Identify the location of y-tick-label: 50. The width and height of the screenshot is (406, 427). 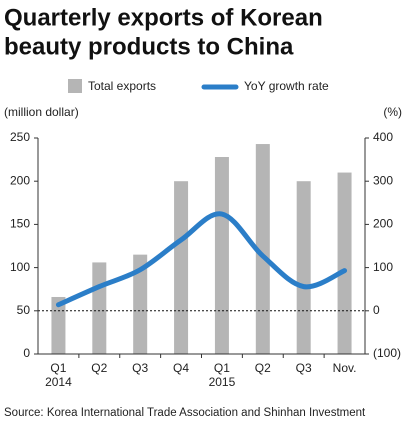
(24, 310).